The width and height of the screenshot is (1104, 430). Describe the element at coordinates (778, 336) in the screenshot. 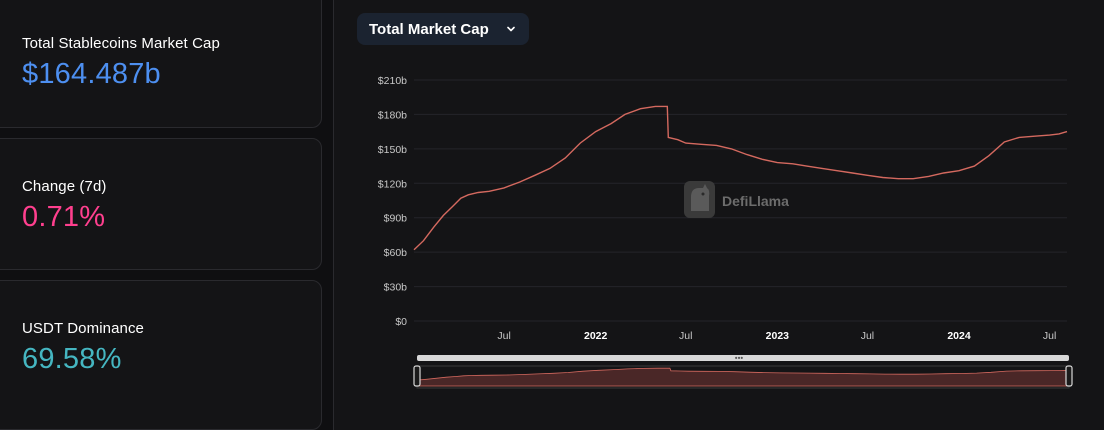

I see `x-tick-label: 2023` at that location.